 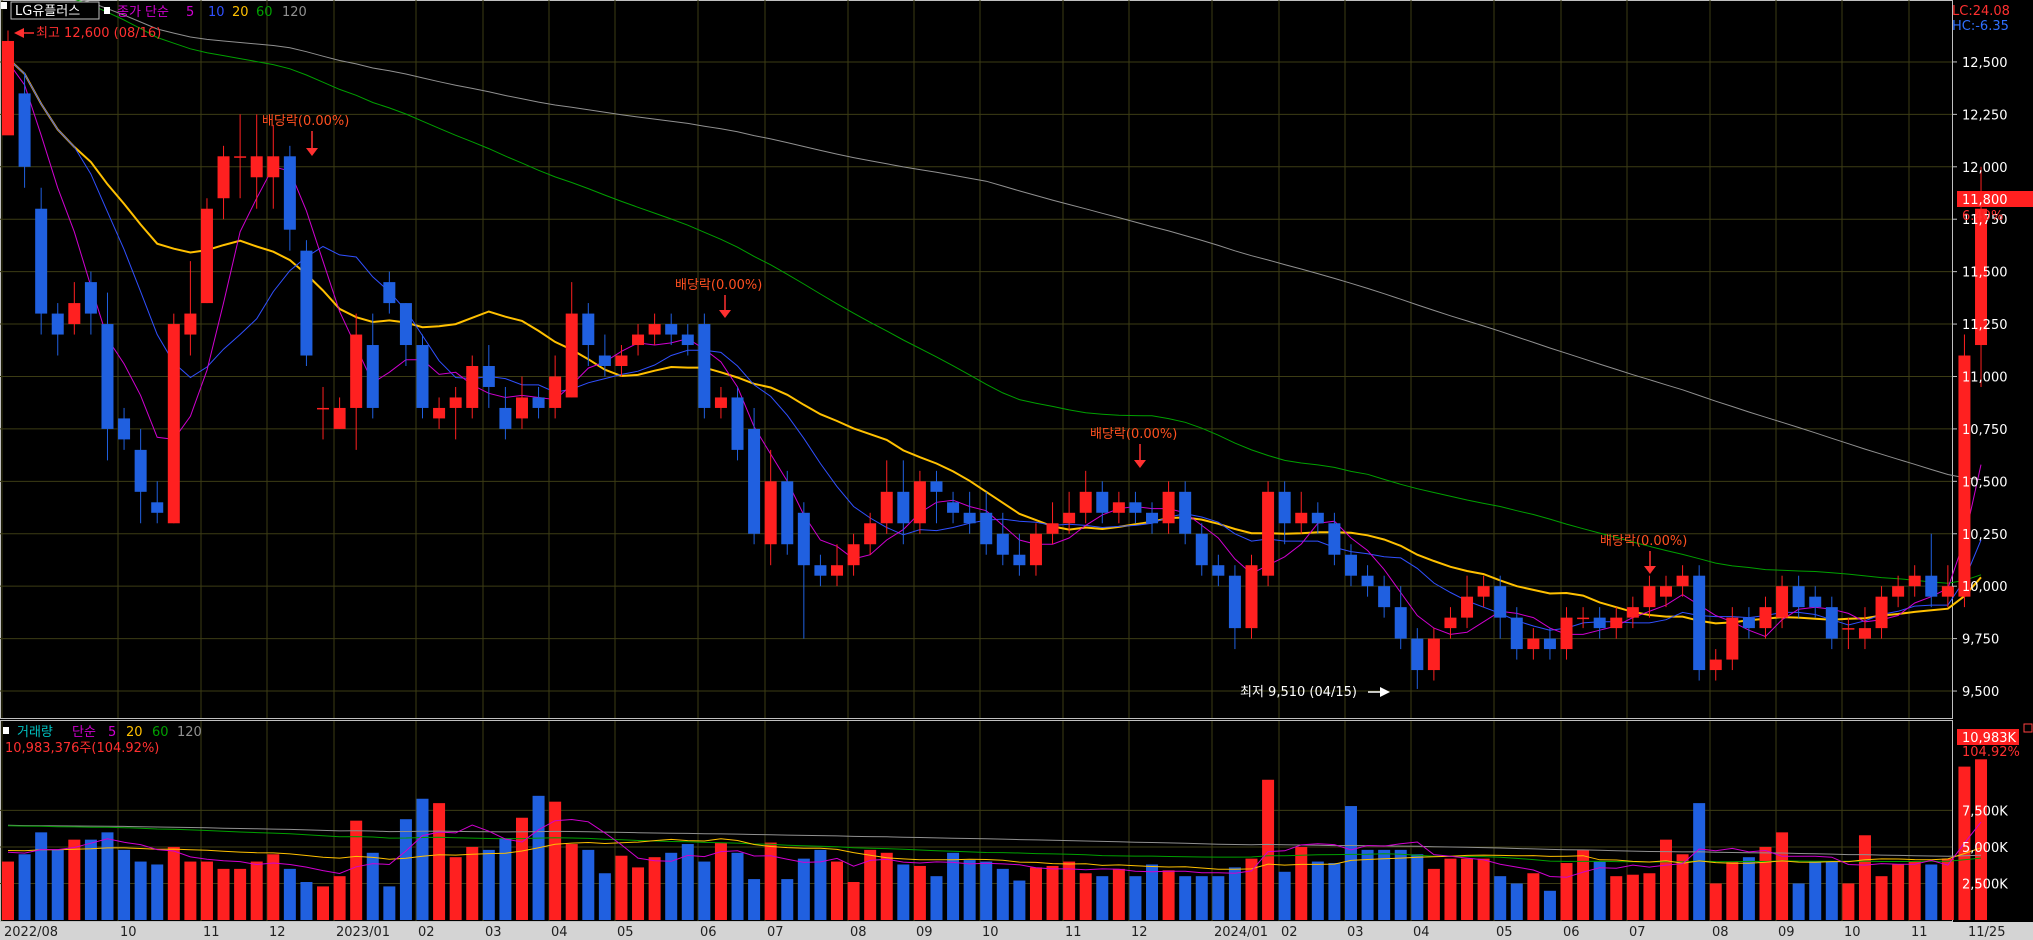 What do you see at coordinates (2028, 728) in the screenshot?
I see `expand-icon` at bounding box center [2028, 728].